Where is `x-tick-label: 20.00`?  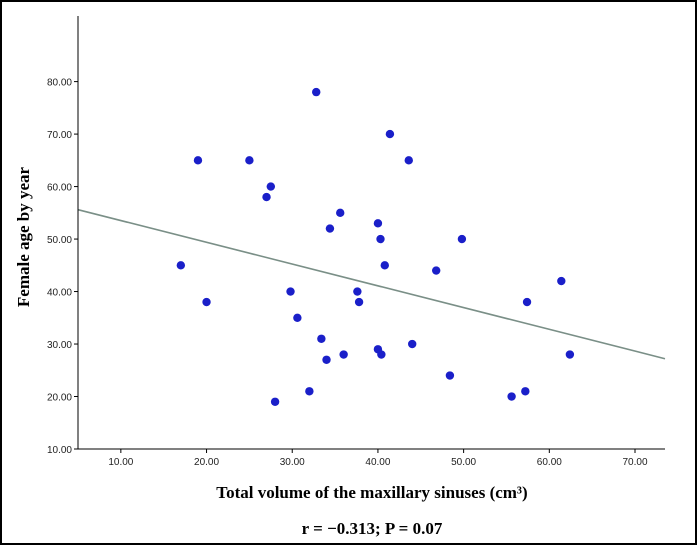
x-tick-label: 20.00 is located at coordinates (206, 462).